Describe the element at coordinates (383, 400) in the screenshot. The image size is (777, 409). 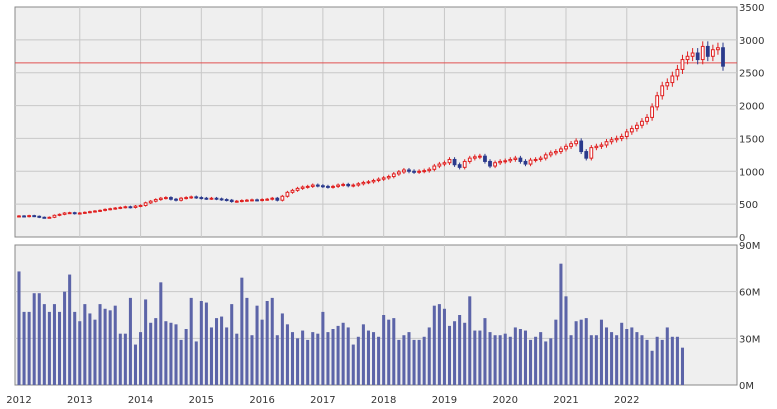
I see `x-tick-label: 2018` at that location.